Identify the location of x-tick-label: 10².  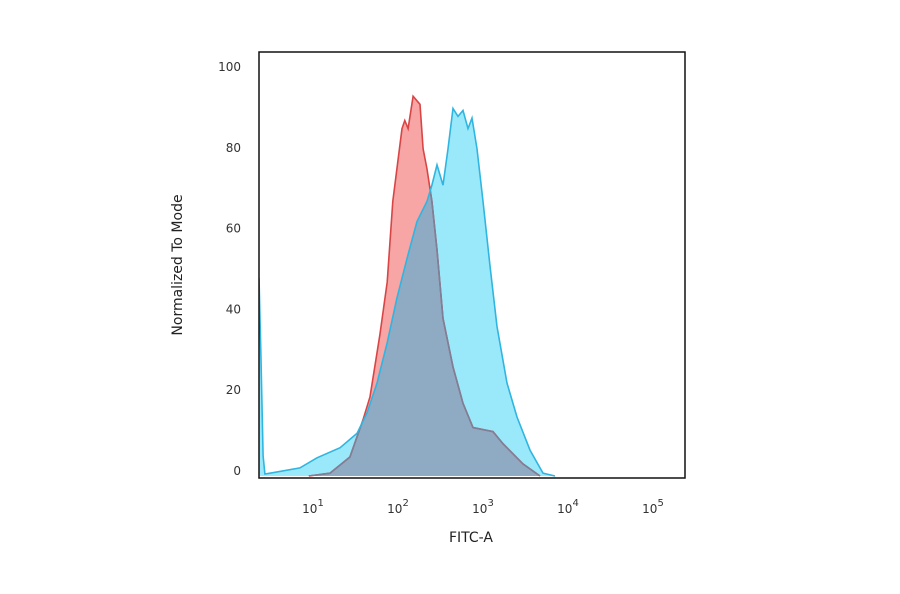
(398, 507).